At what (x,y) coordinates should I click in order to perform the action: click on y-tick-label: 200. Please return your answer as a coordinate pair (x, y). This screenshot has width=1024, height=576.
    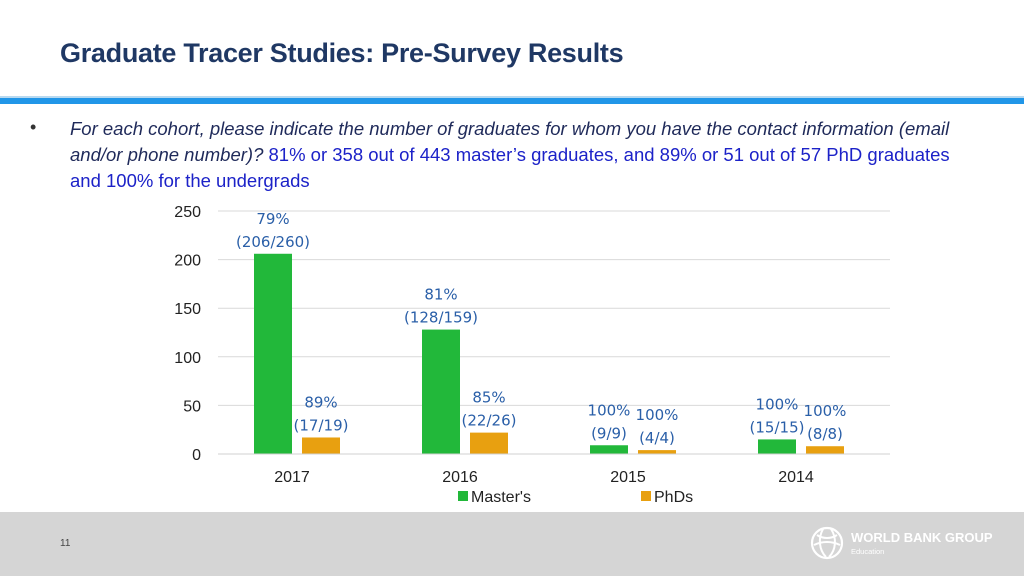
    Looking at the image, I should click on (187, 261).